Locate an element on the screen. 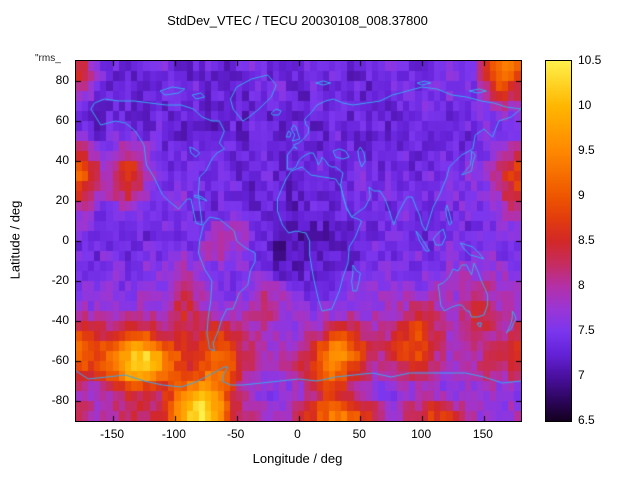  y-tick-label: 80 is located at coordinates (62, 80).